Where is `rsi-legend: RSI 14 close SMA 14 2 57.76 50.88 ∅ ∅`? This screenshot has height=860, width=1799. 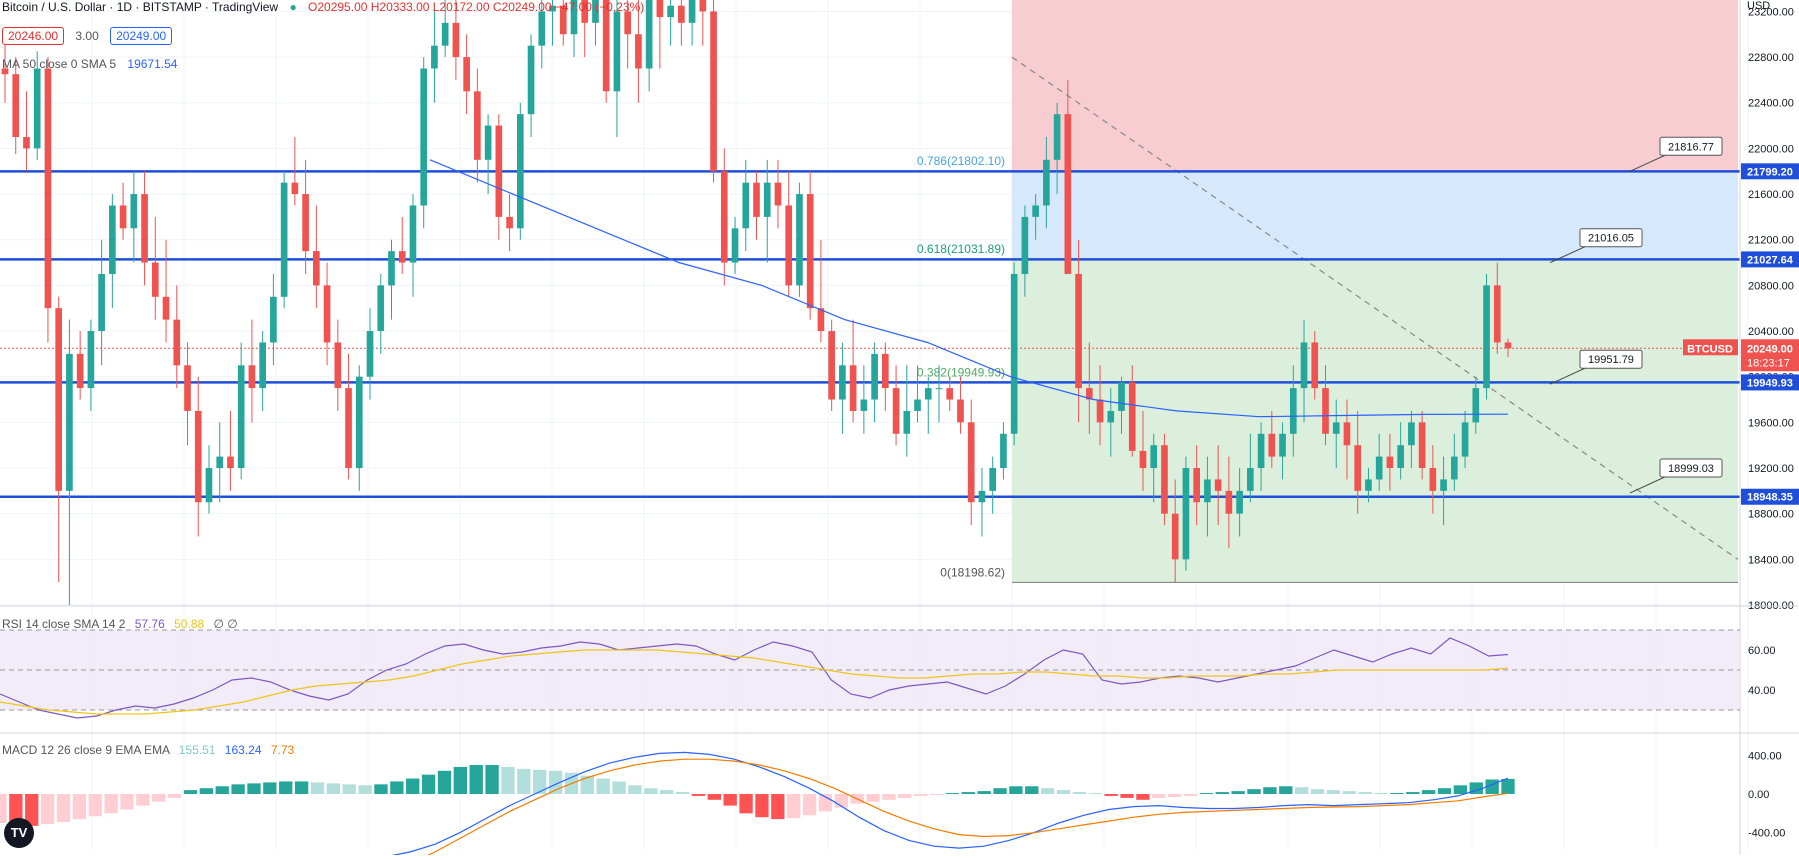
rsi-legend: RSI 14 close SMA 14 2 57.76 50.88 ∅ ∅ is located at coordinates (120, 624).